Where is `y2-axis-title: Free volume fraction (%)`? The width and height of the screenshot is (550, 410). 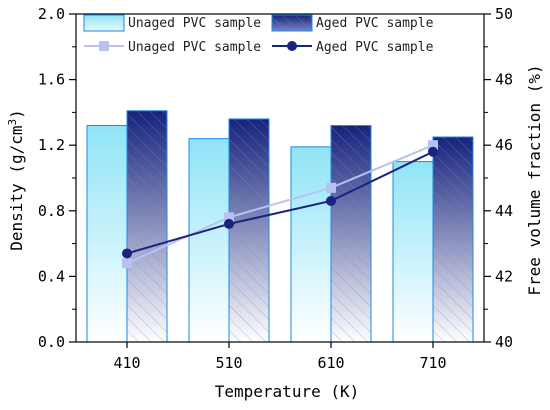
y2-axis-title: Free volume fraction (%) is located at coordinates (534, 179).